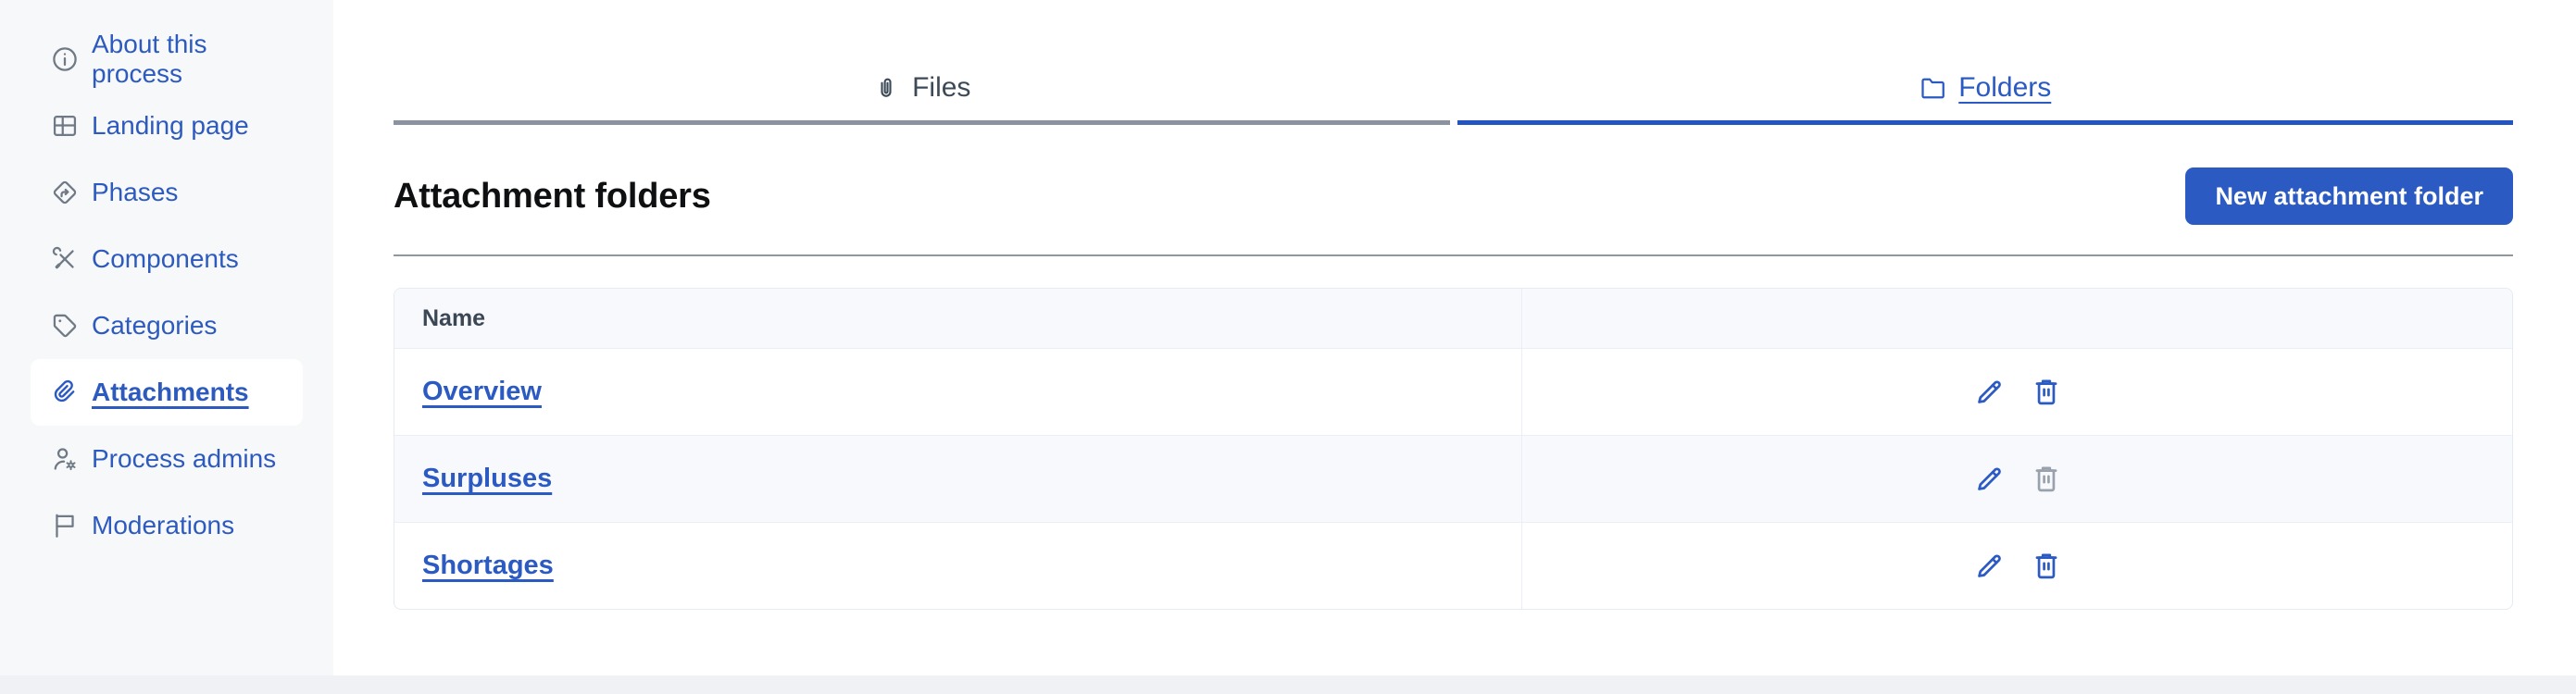  Describe the element at coordinates (1454, 196) in the screenshot. I see `page-header: Attachment folders New attachment folder` at that location.